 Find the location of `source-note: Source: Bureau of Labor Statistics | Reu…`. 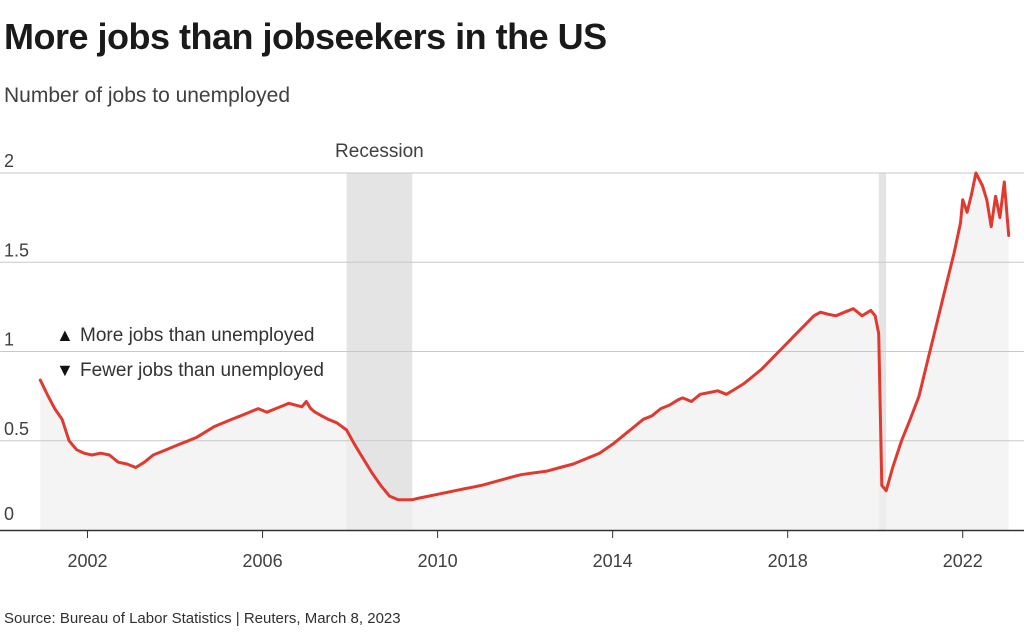

source-note: Source: Bureau of Labor Statistics | Reu… is located at coordinates (202, 618).